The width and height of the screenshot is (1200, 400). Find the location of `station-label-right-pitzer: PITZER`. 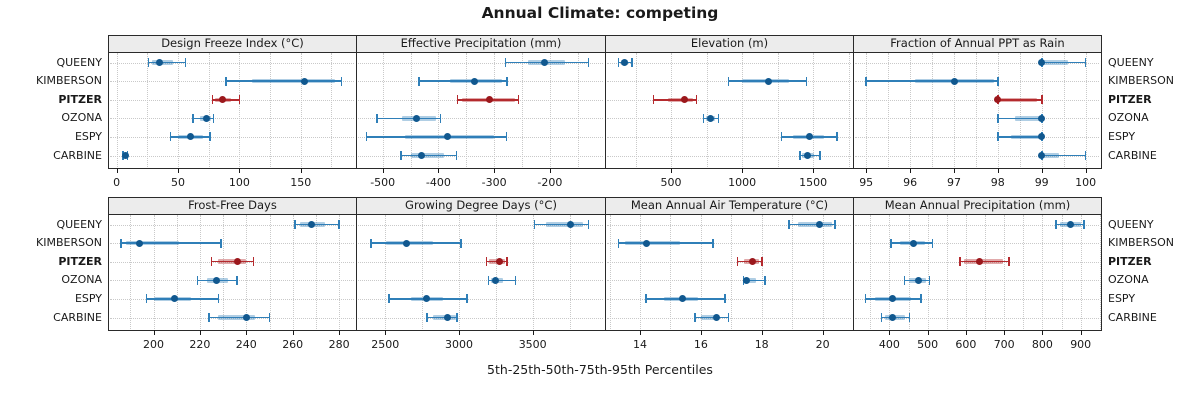

station-label-right-pitzer: PITZER is located at coordinates (1130, 261).